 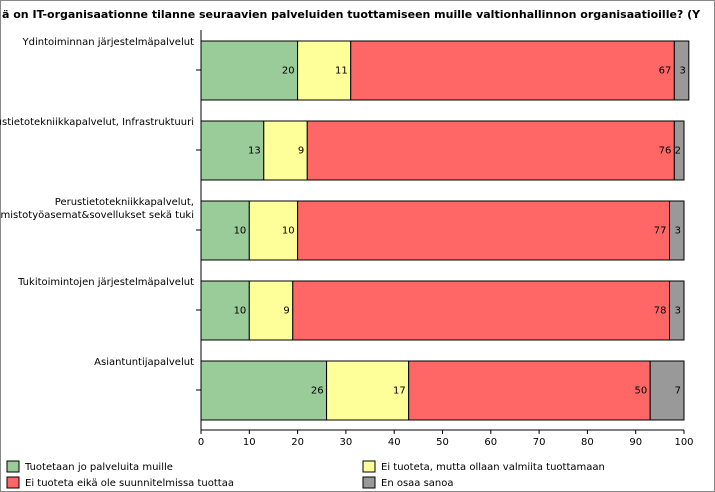 What do you see at coordinates (288, 71) in the screenshot?
I see `value-label: 20` at bounding box center [288, 71].